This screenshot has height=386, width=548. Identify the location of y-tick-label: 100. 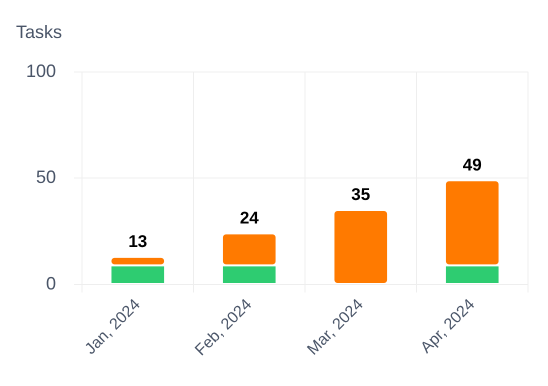
(41, 70).